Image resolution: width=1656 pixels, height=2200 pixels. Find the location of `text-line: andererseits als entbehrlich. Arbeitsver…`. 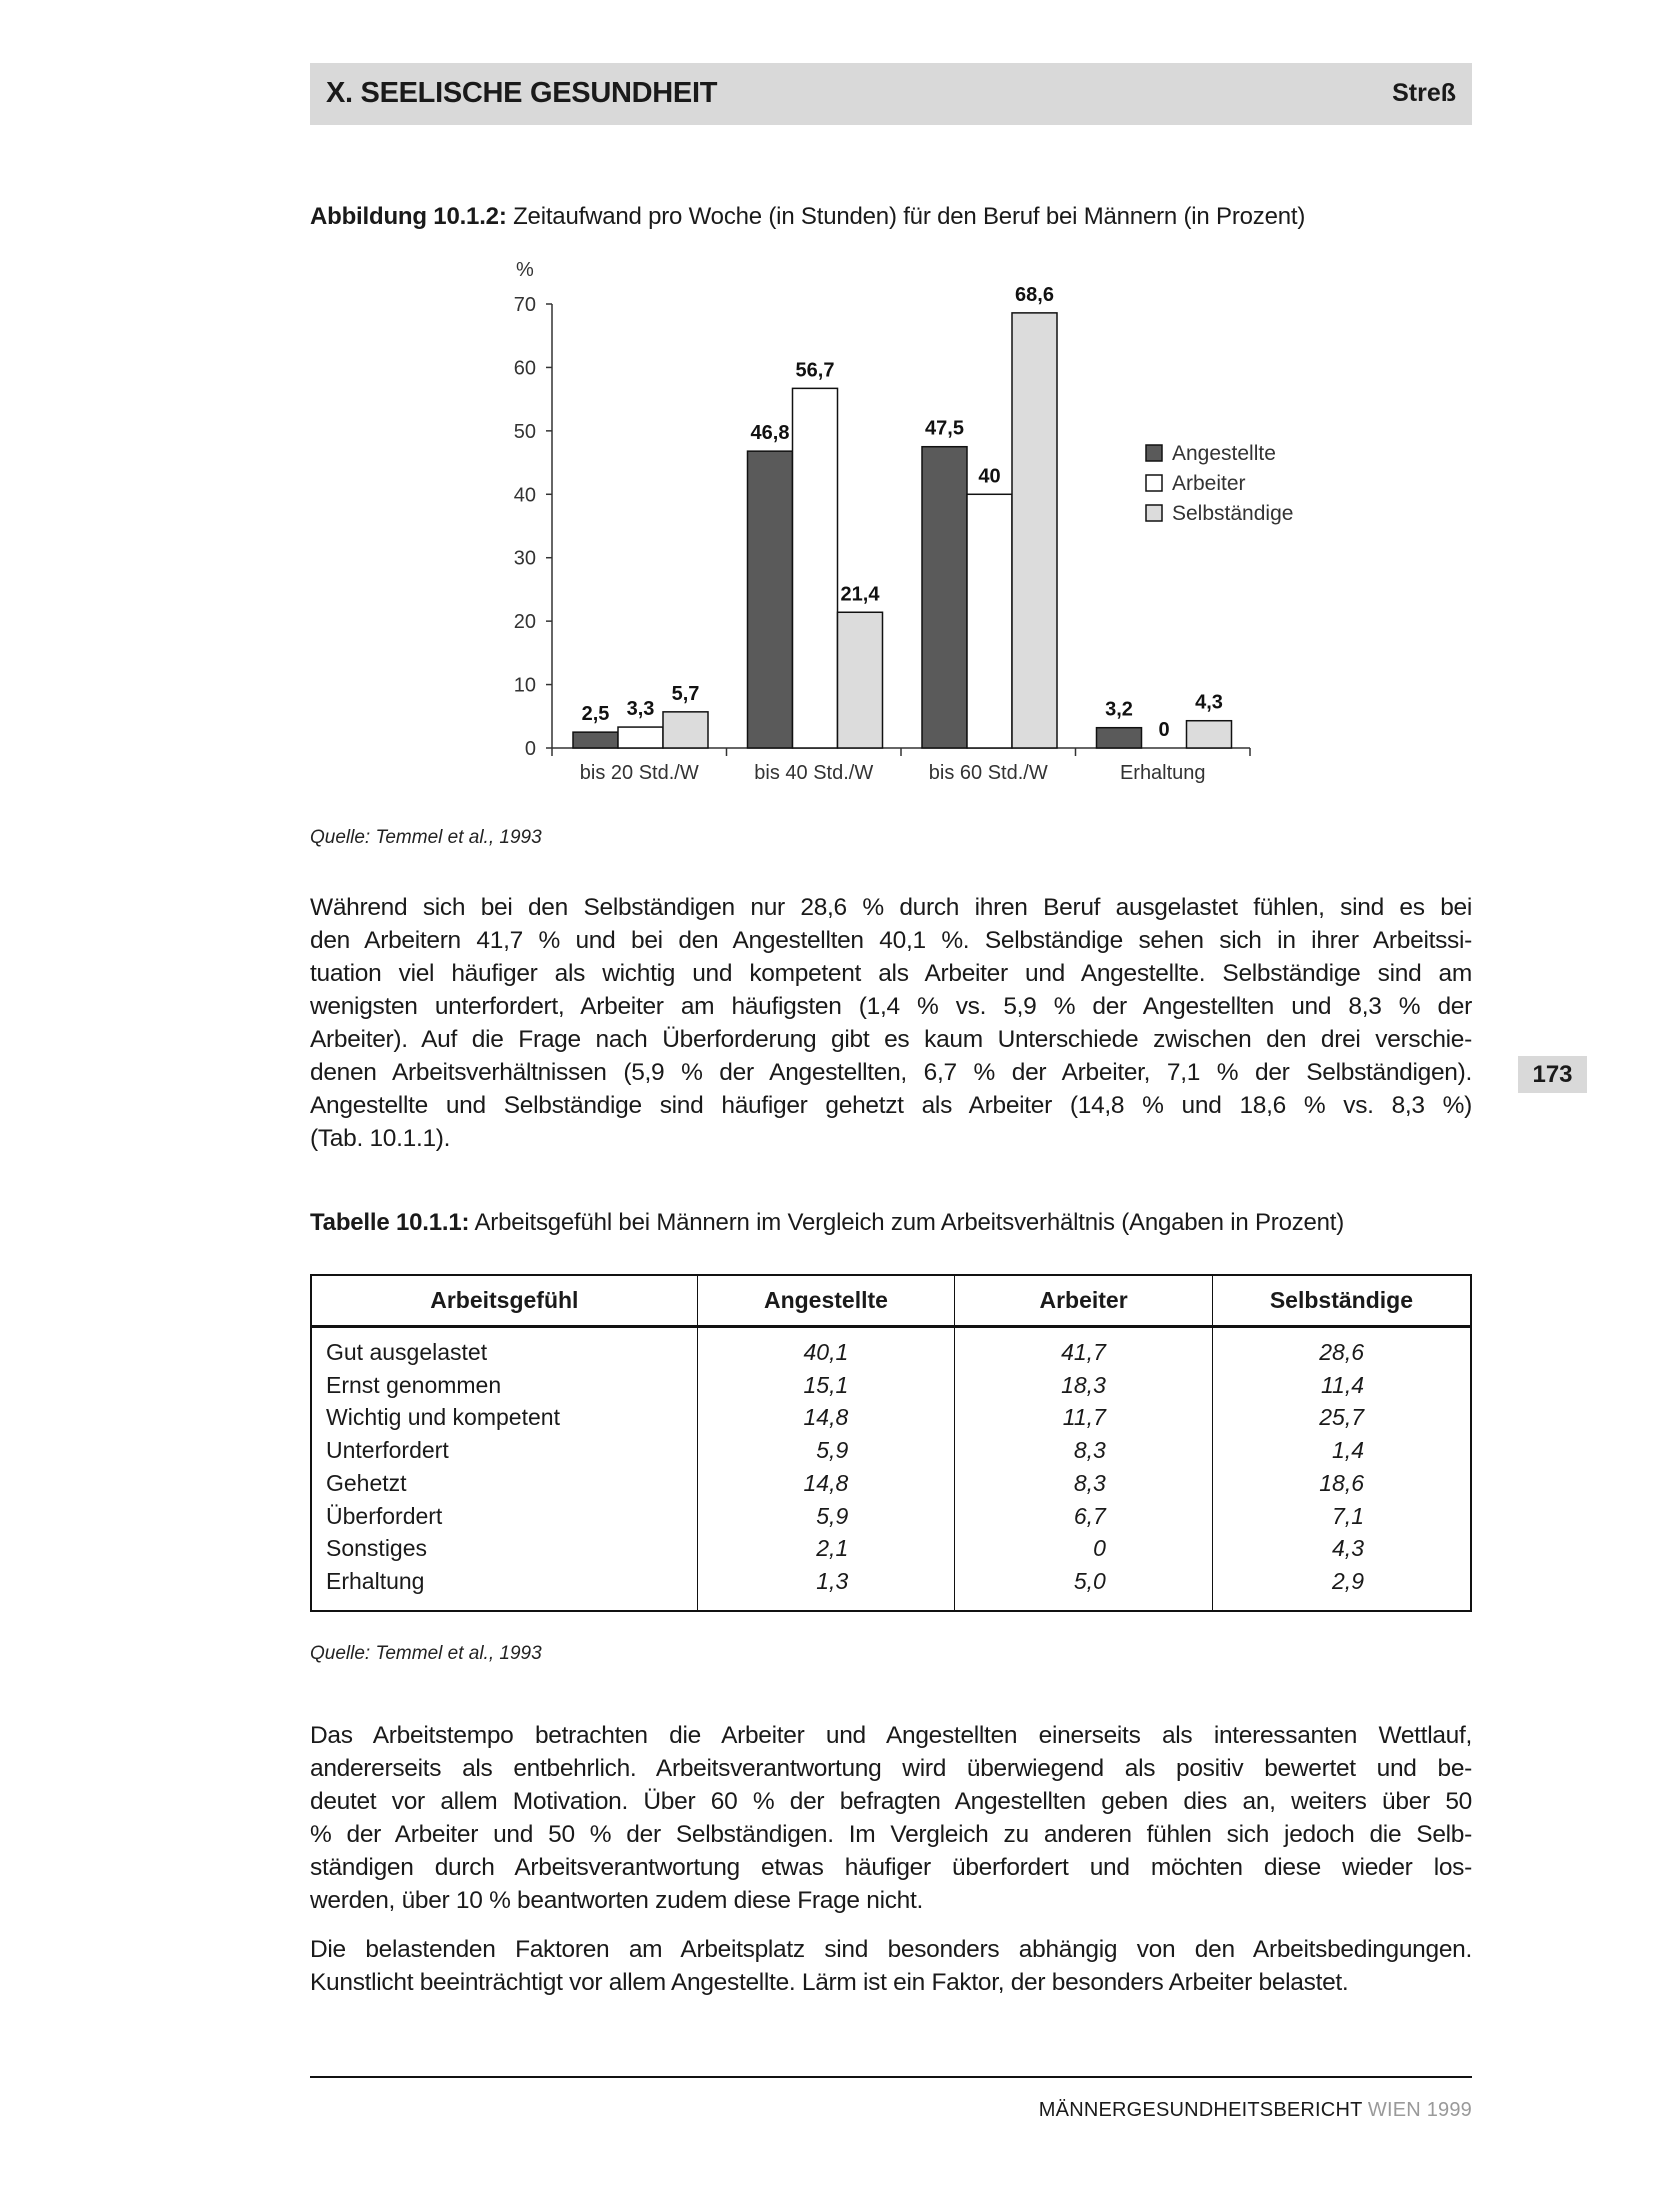

text-line: andererseits als entbehrlich. Arbeitsver… is located at coordinates (891, 1768).